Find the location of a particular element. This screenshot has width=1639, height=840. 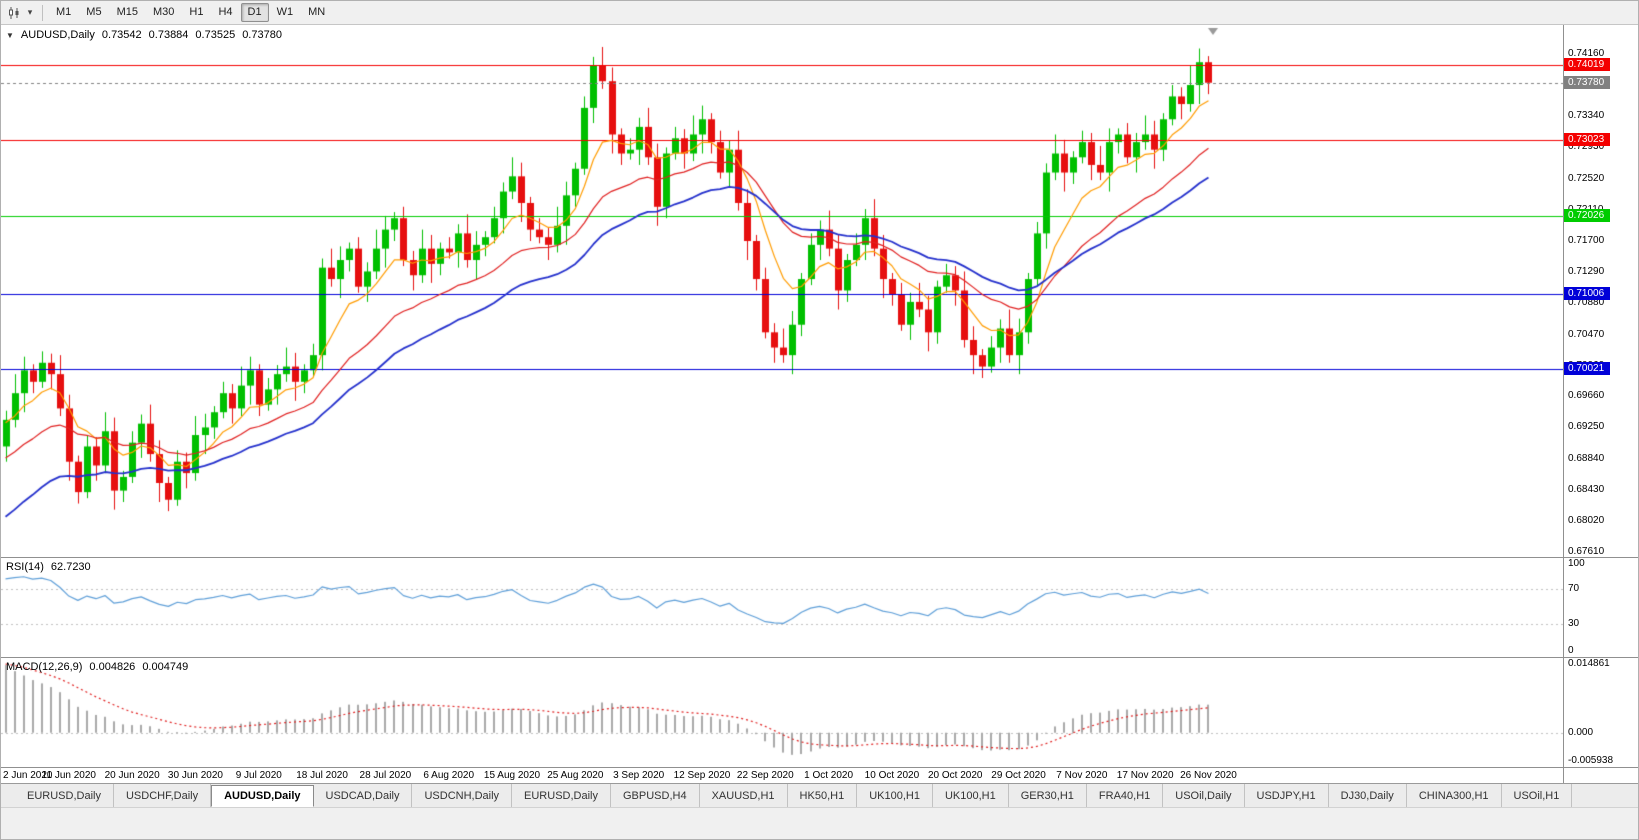

chevron-down-icon: ▾ is located at coordinates (30, 12).